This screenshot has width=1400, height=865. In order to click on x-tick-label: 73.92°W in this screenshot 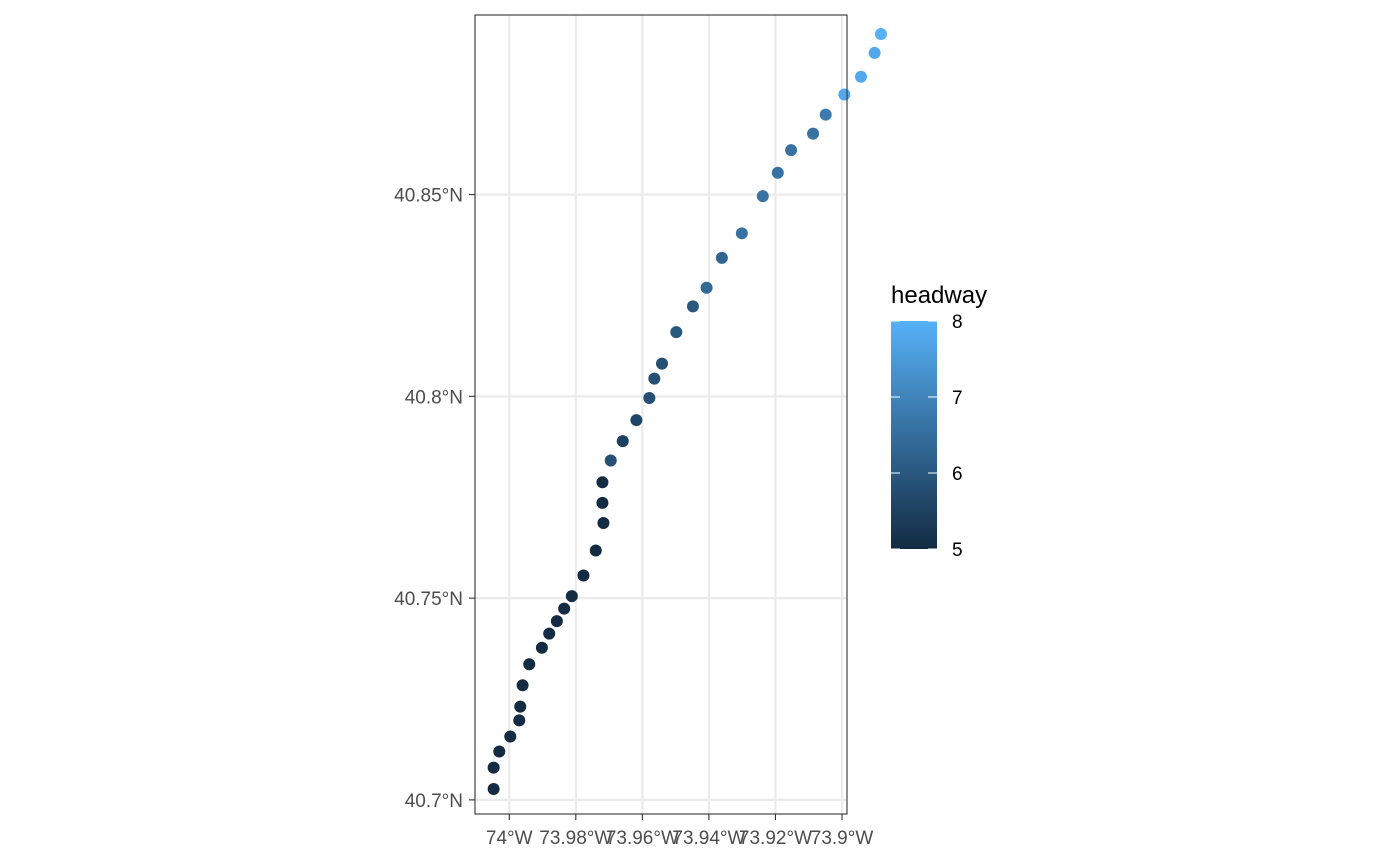, I will do `click(775, 838)`.